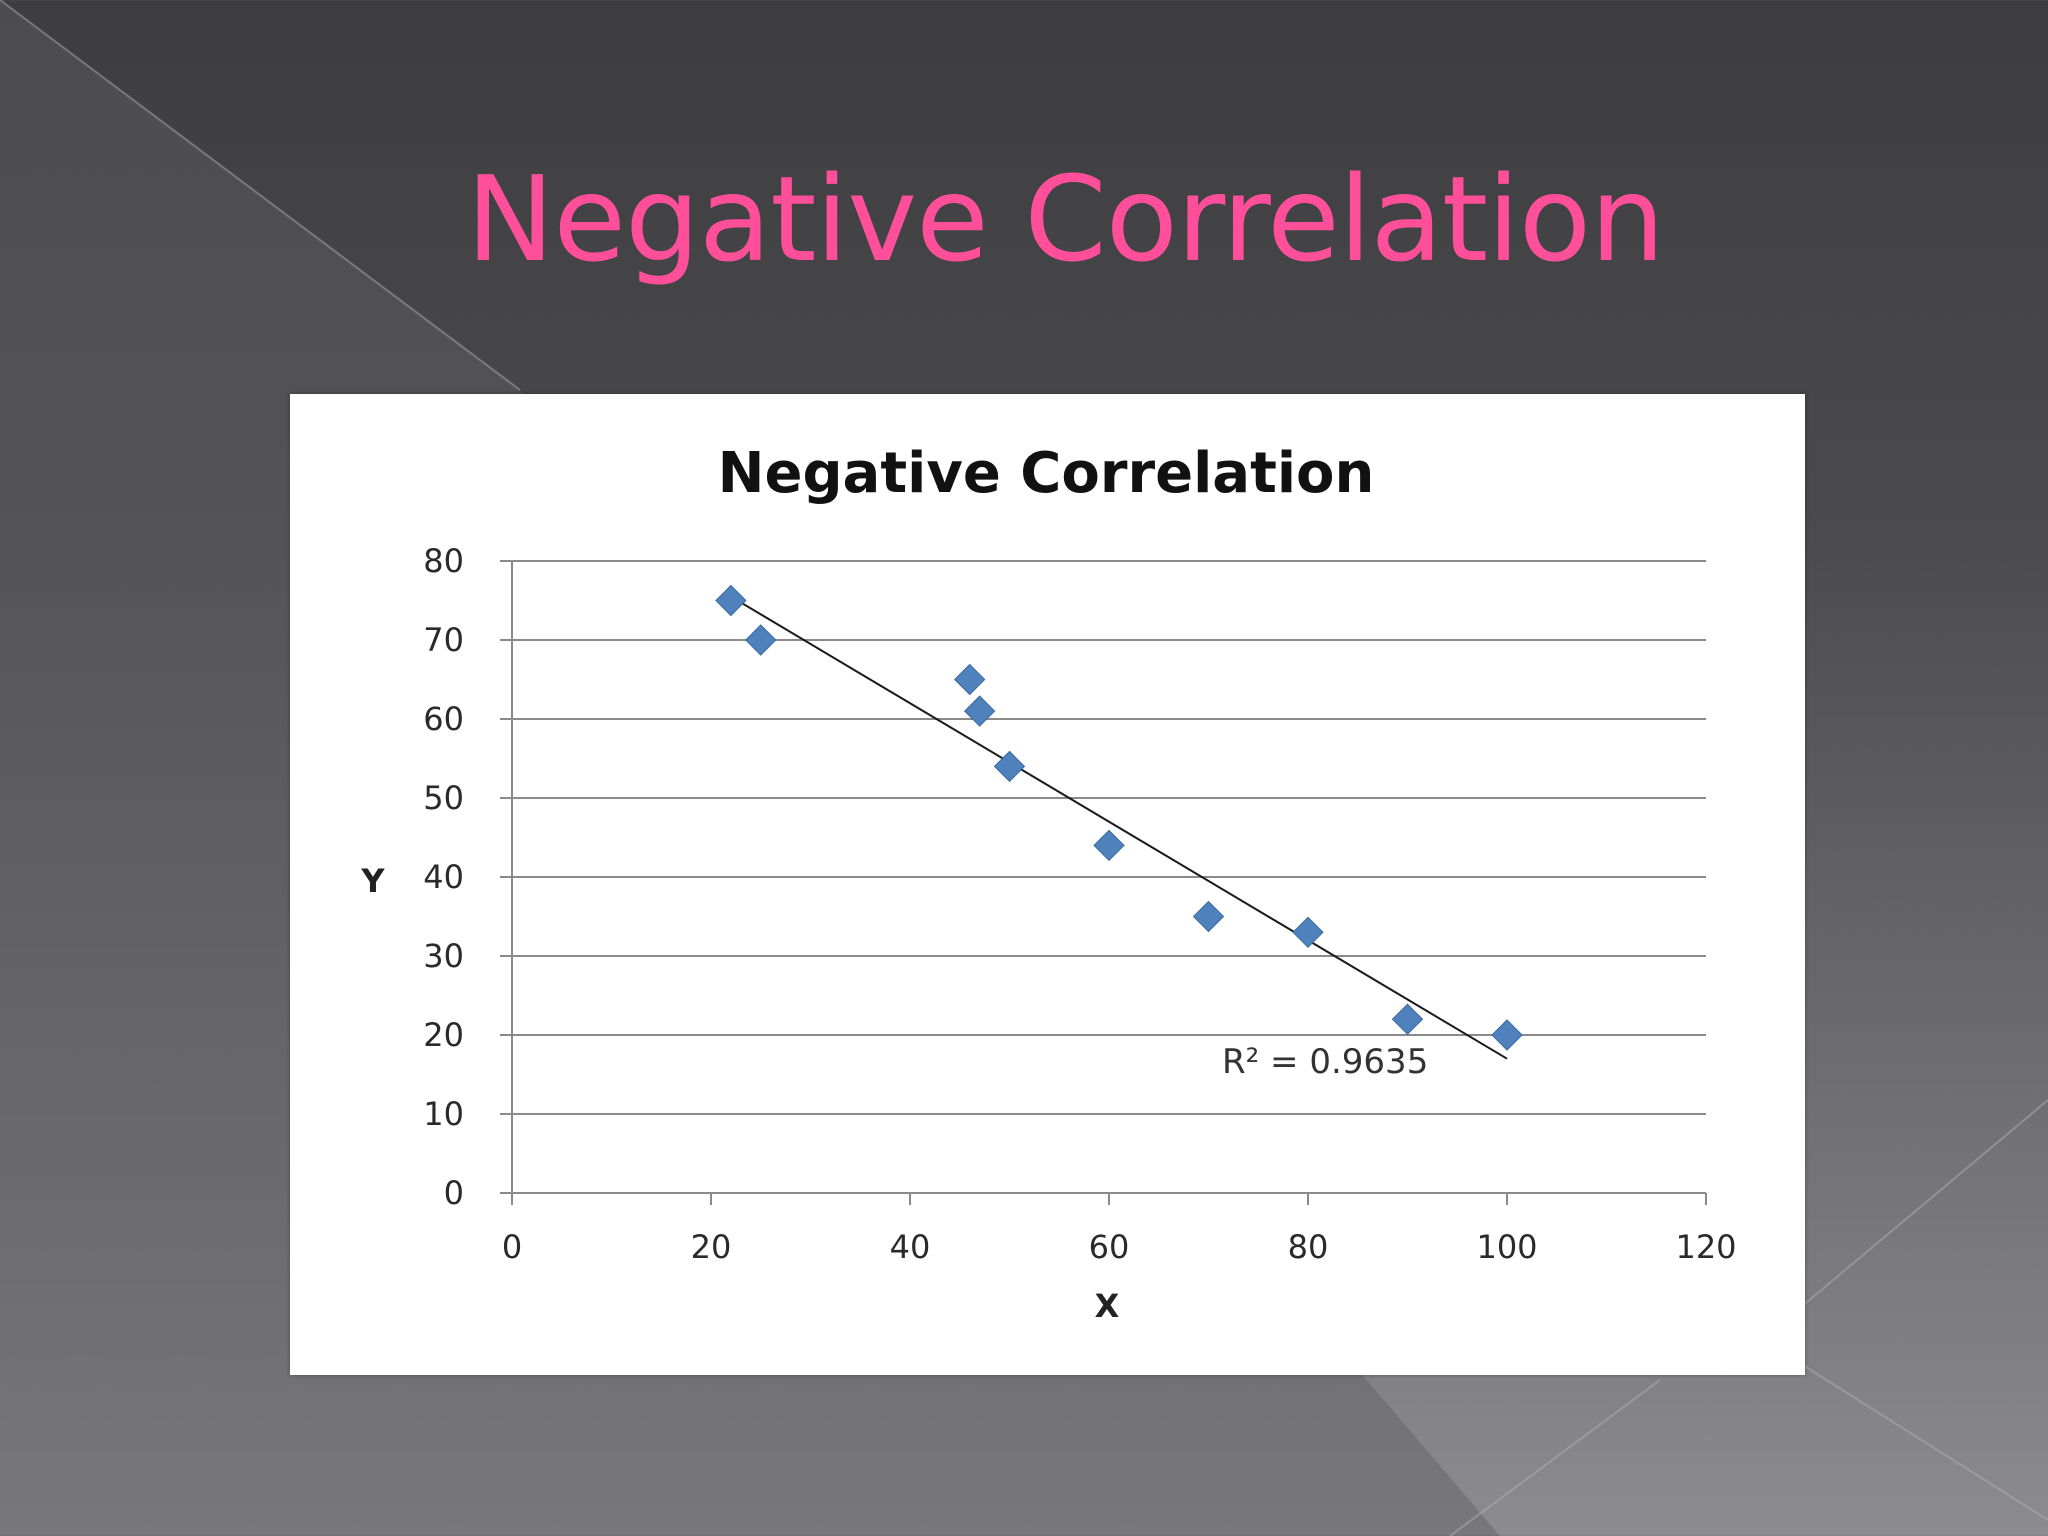 This screenshot has width=2048, height=1536. I want to click on y-tick-label: 10, so click(443, 1114).